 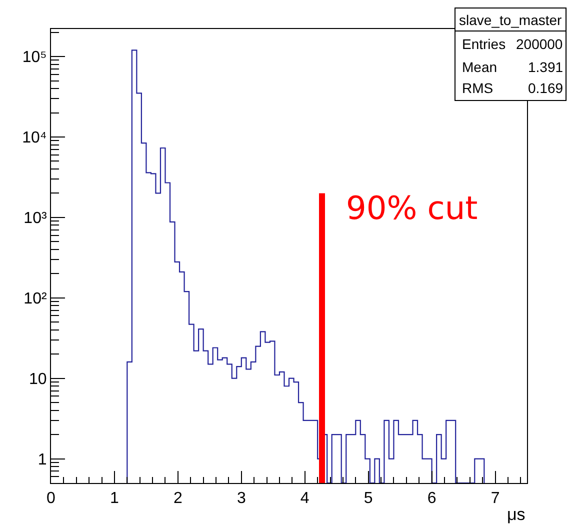 What do you see at coordinates (495, 499) in the screenshot?
I see `x-tick-label: 7` at bounding box center [495, 499].